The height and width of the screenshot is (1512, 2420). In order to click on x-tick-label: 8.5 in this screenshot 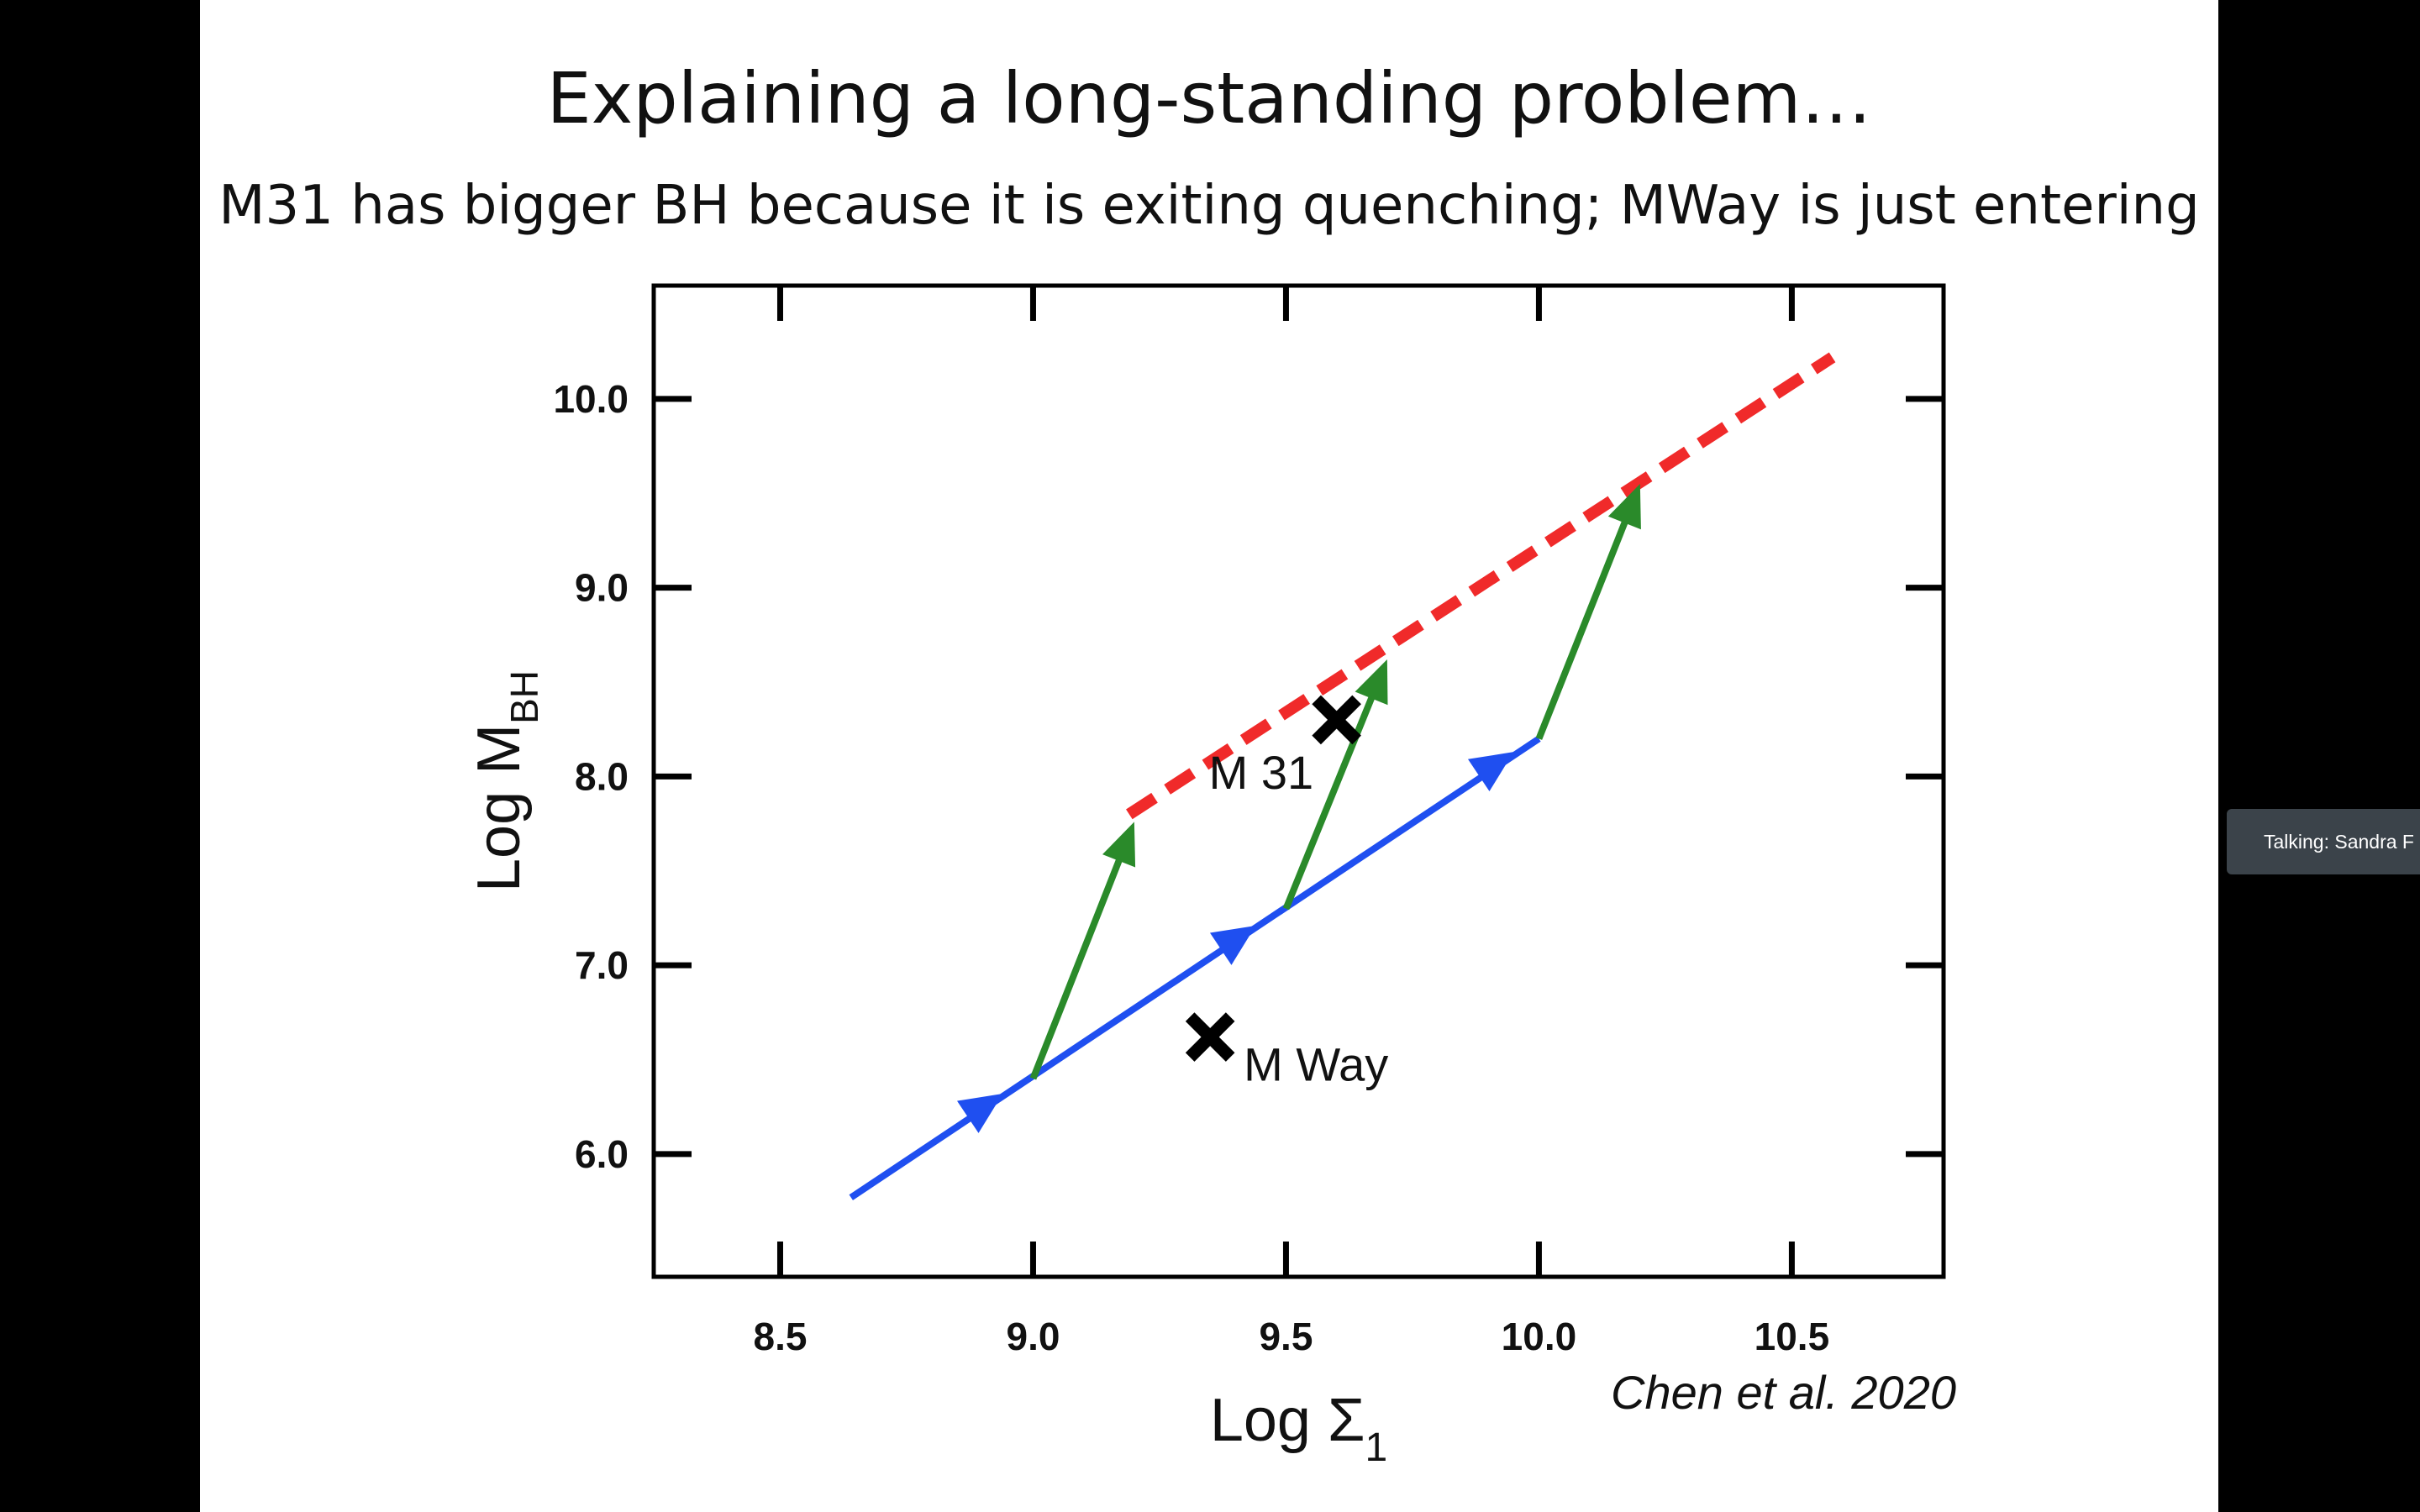, I will do `click(781, 1336)`.